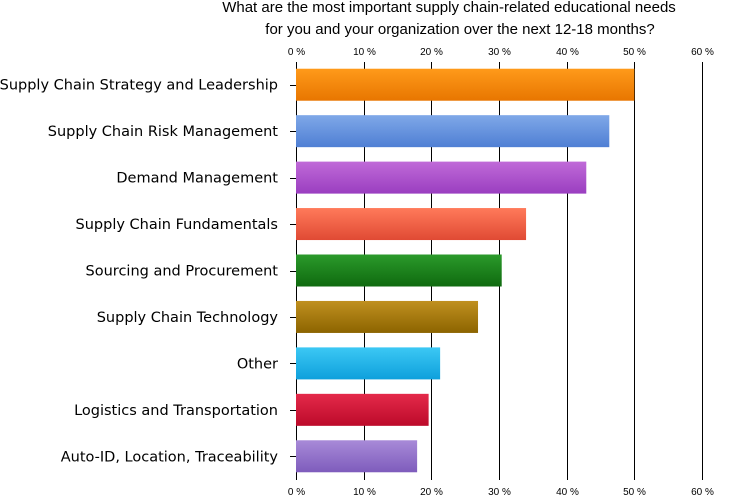  What do you see at coordinates (170, 457) in the screenshot?
I see `category-label: Auto-ID, Location, Traceability` at bounding box center [170, 457].